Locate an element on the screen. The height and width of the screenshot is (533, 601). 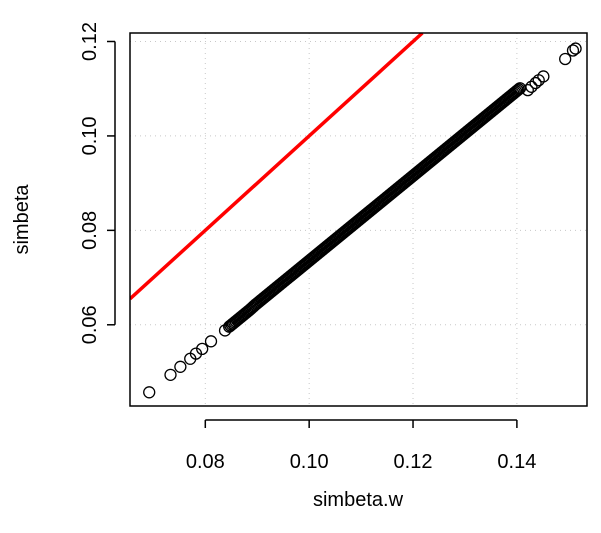
x-tick-label: 0.08 is located at coordinates (205, 462).